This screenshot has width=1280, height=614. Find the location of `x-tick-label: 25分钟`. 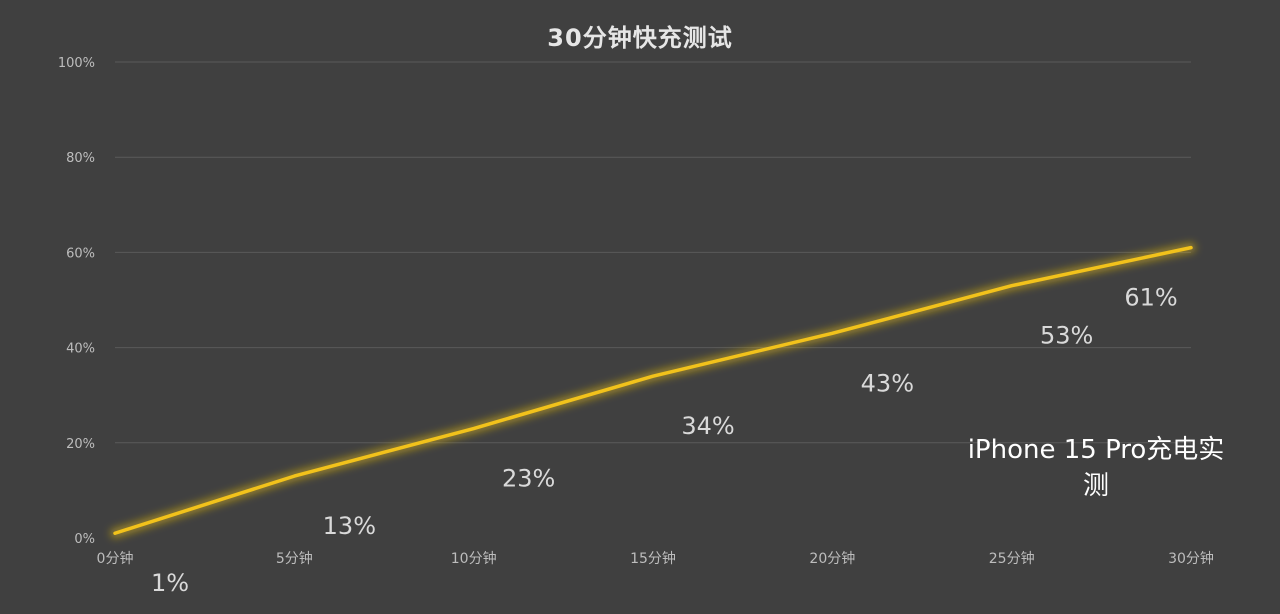

x-tick-label: 25分钟 is located at coordinates (1012, 558).